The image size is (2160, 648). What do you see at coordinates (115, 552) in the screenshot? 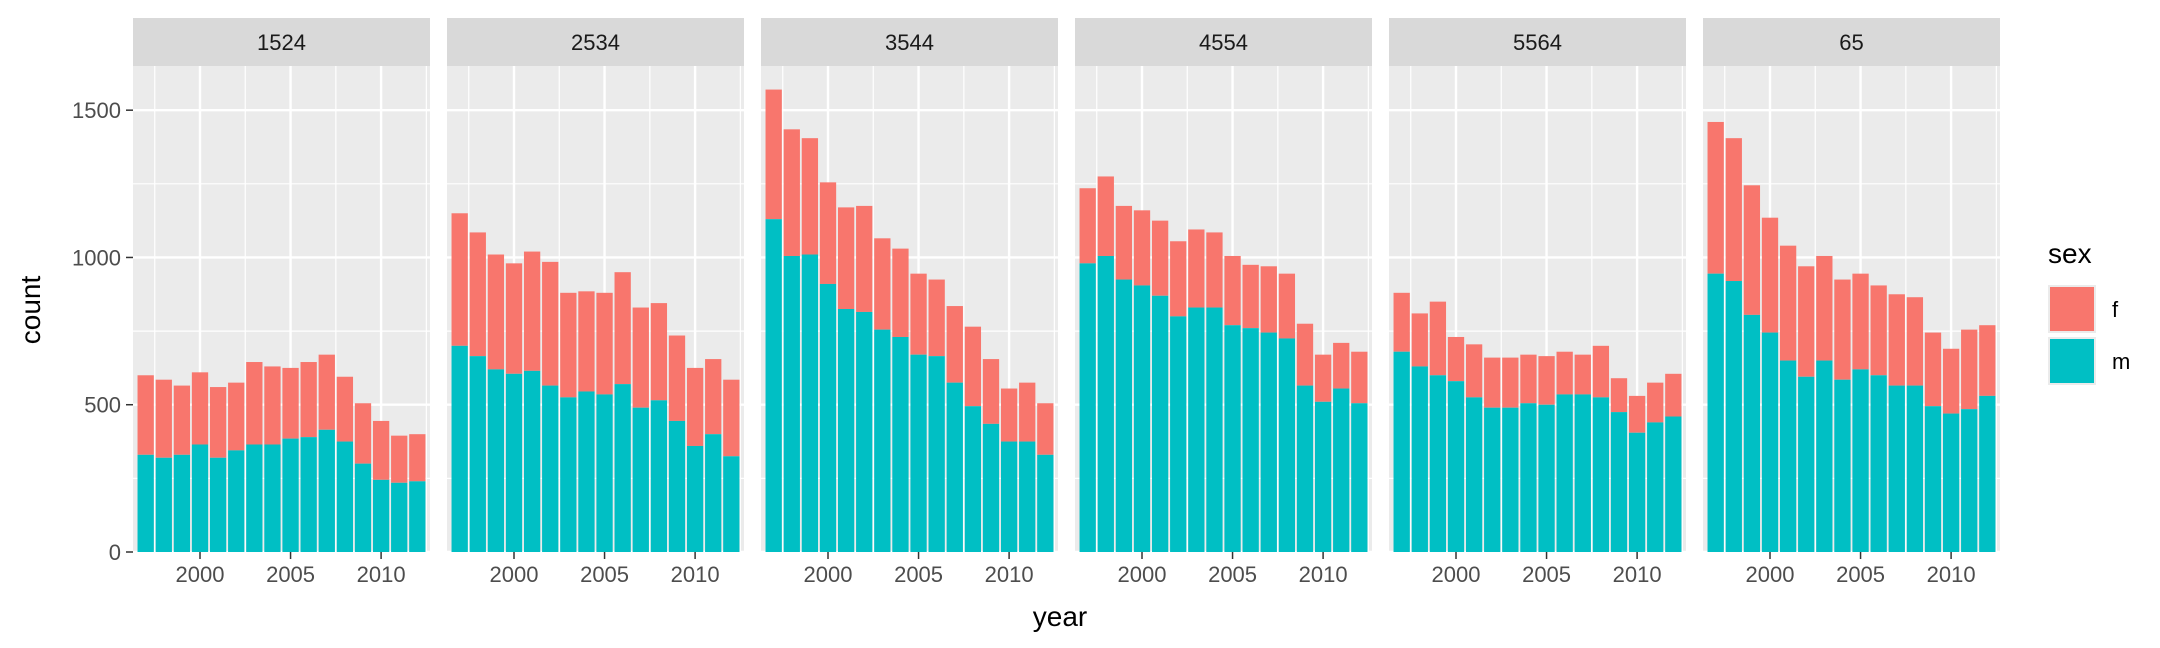
I see `y-tick-label: 0` at bounding box center [115, 552].